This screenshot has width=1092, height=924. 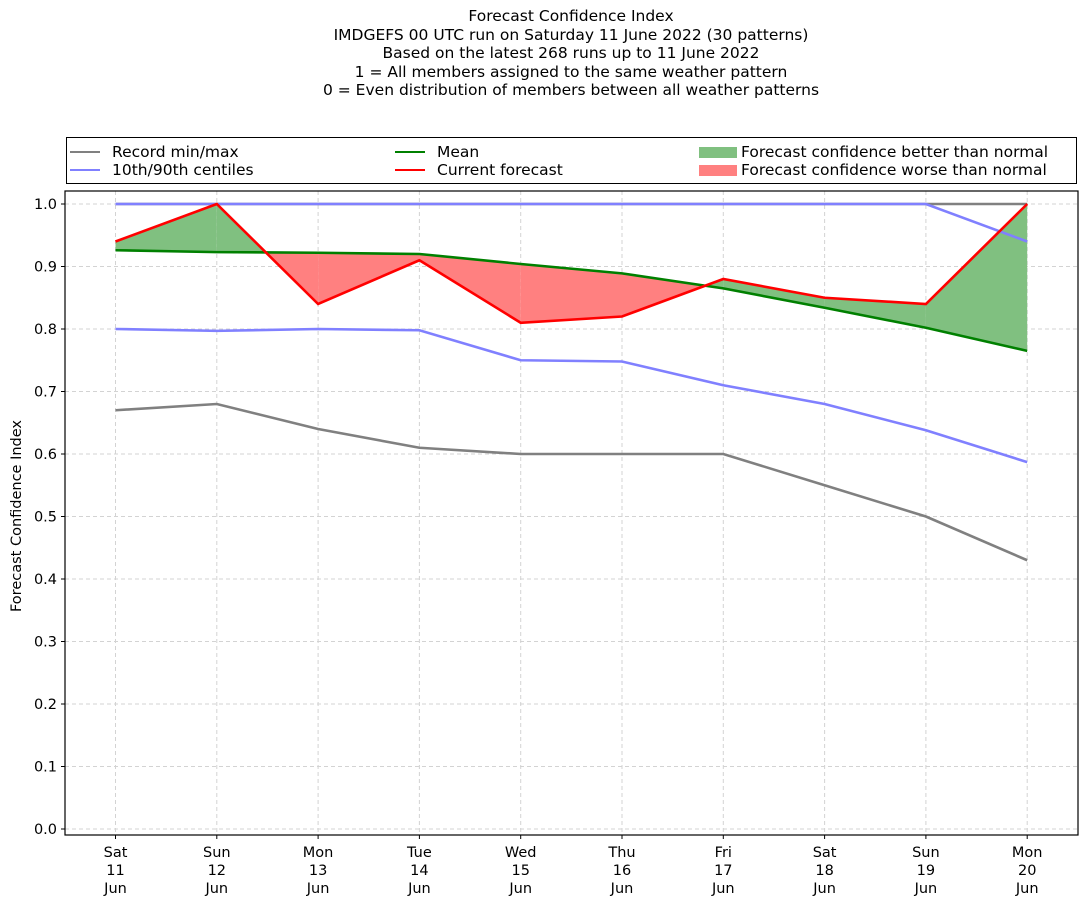 I want to click on legend-item-current: Current forecast, so click(x=479, y=170).